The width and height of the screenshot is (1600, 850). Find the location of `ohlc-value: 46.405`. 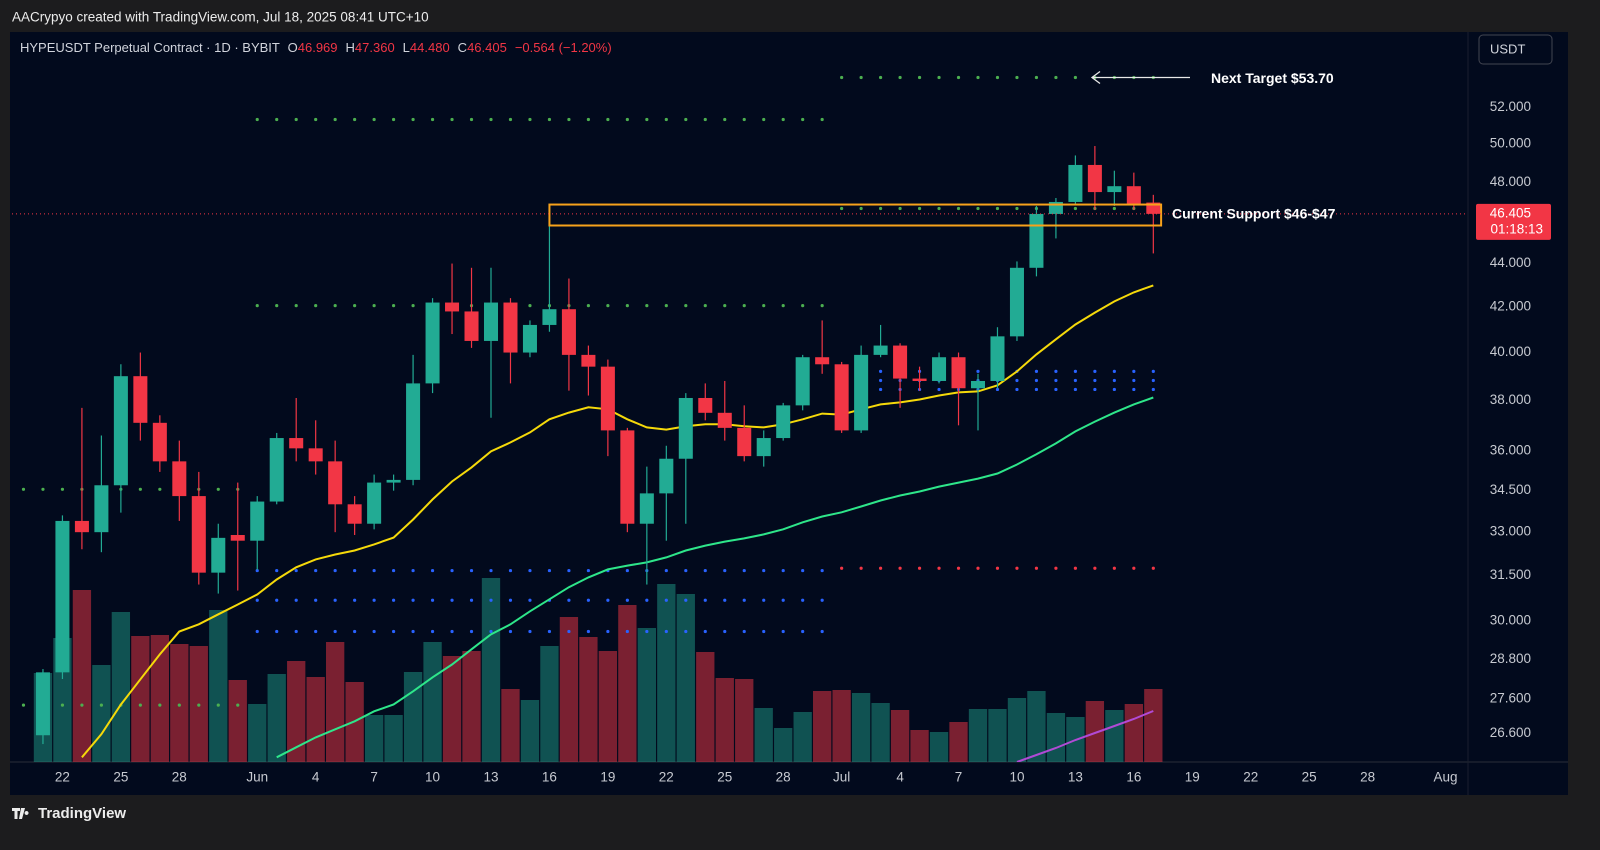

ohlc-value: 46.405 is located at coordinates (487, 47).